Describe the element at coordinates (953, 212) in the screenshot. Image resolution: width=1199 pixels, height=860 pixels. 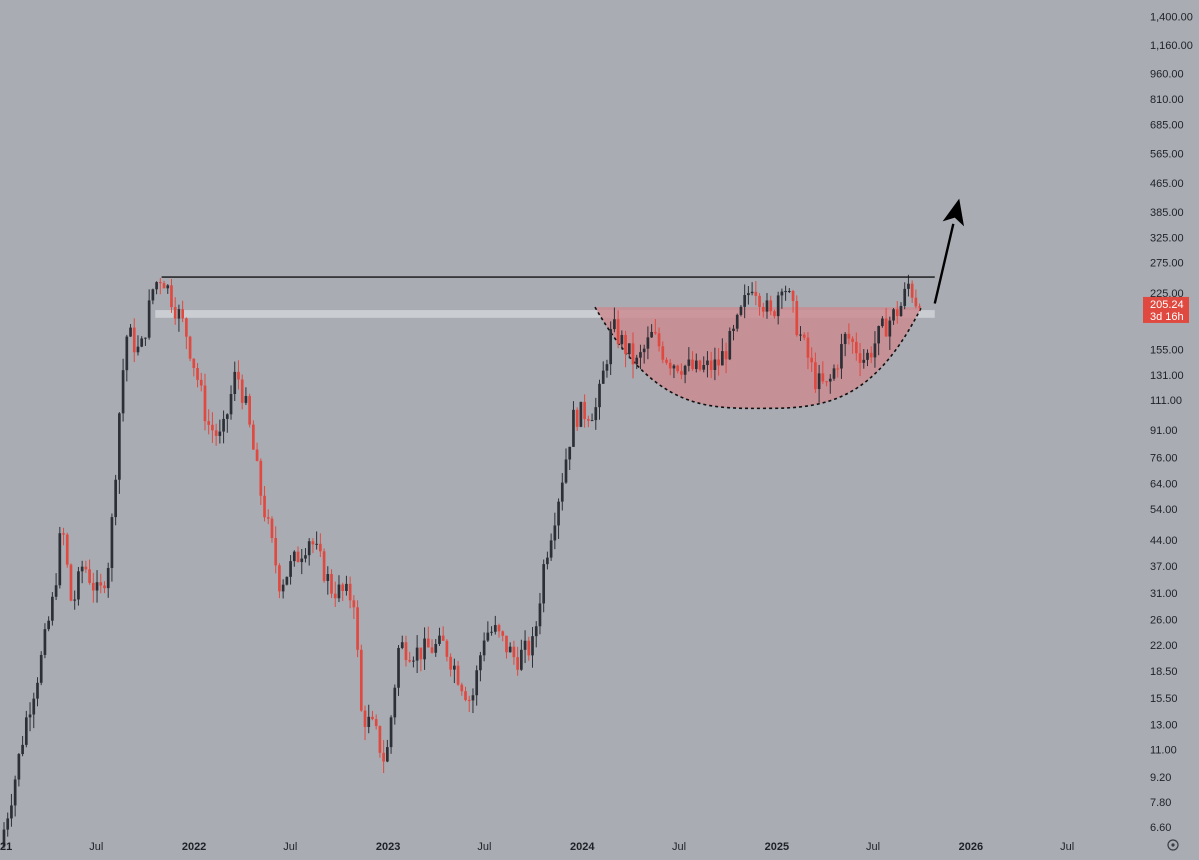
I see `breakout-arrow-head` at that location.